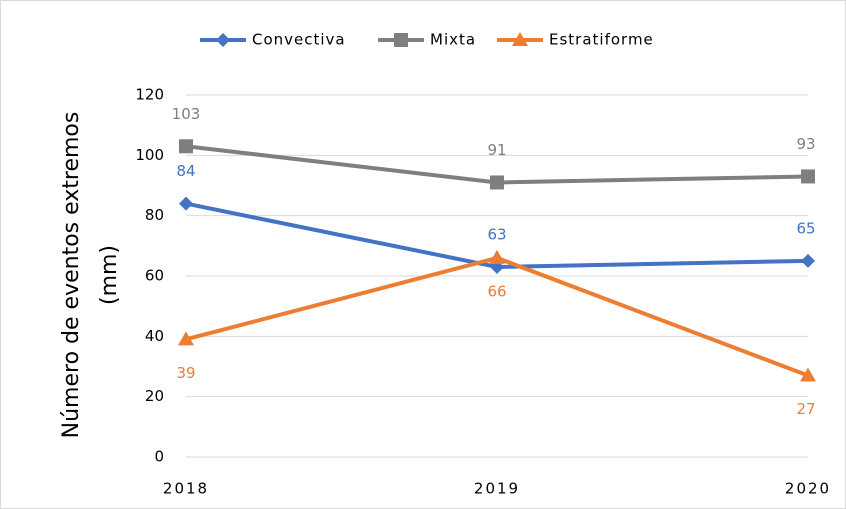 This screenshot has width=846, height=509. I want to click on data-label: 65, so click(805, 228).